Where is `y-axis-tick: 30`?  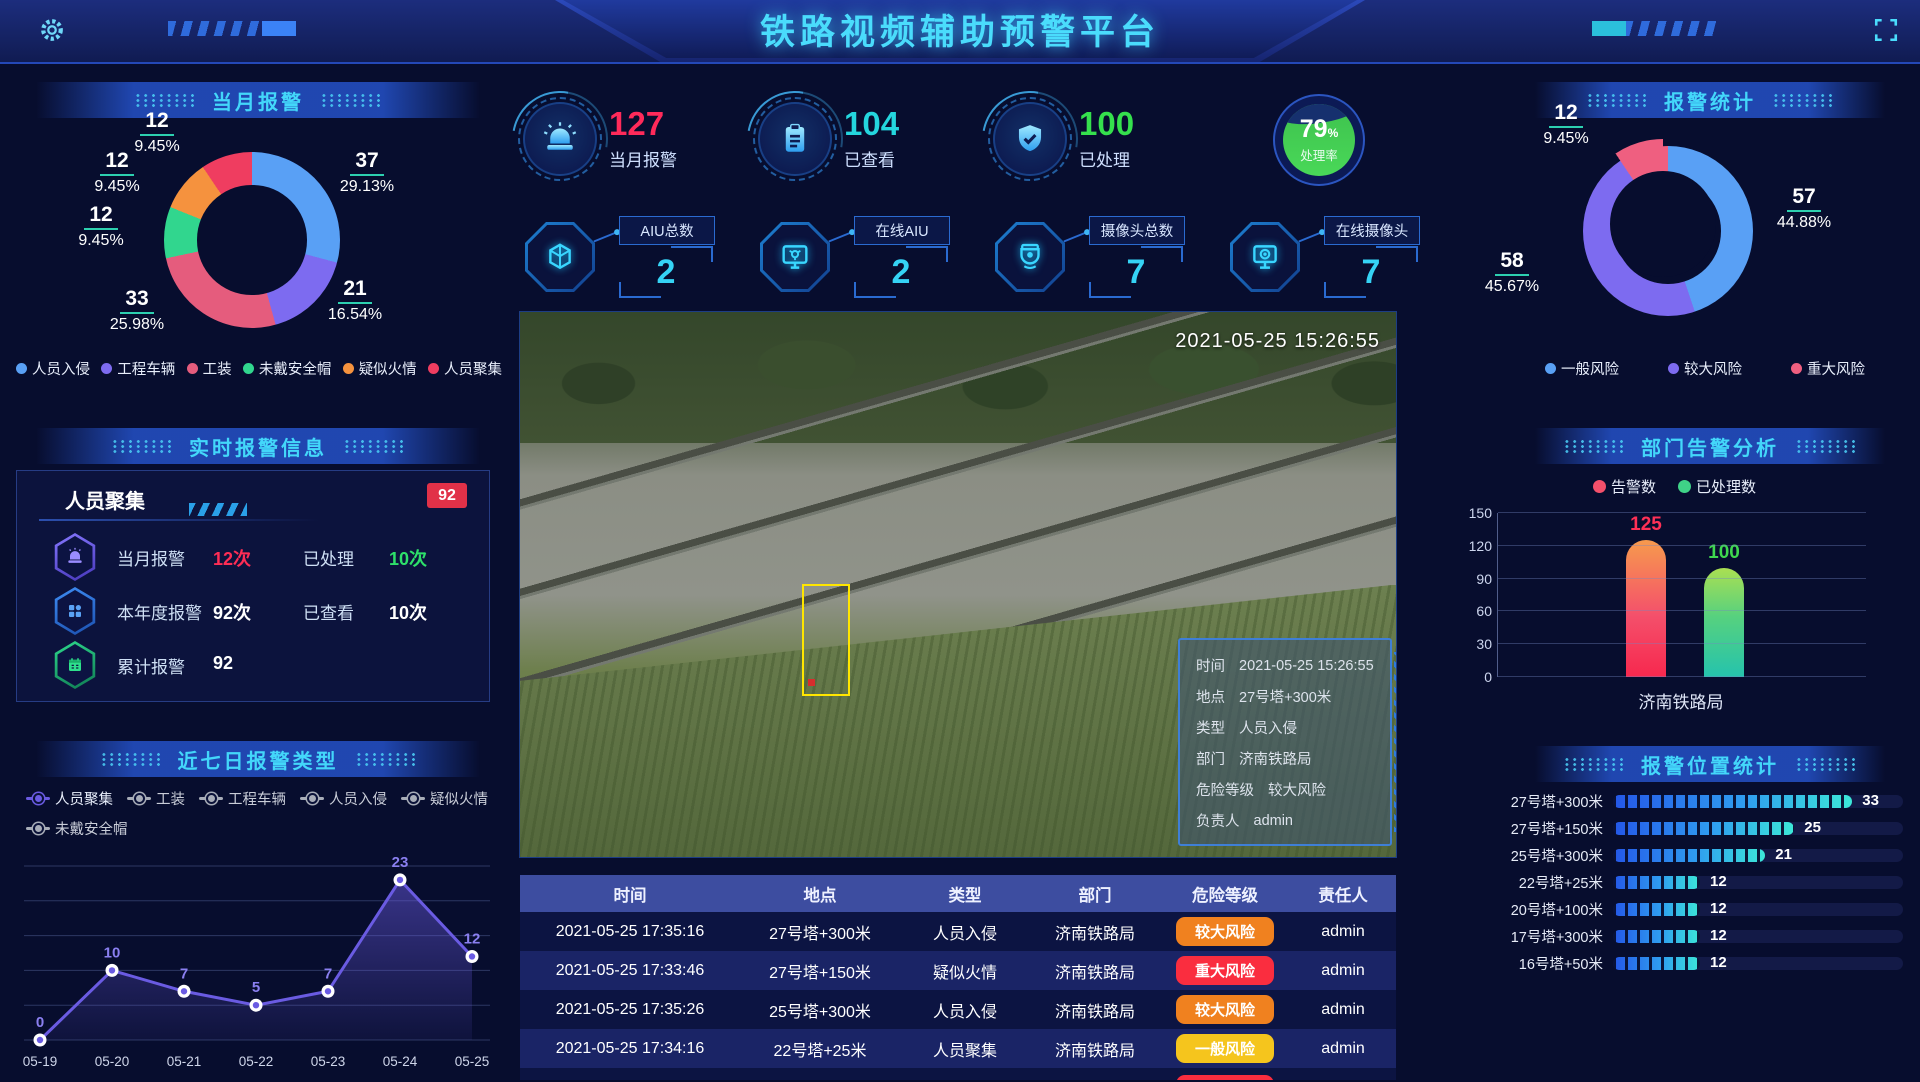 y-axis-tick: 30 is located at coordinates (1484, 644).